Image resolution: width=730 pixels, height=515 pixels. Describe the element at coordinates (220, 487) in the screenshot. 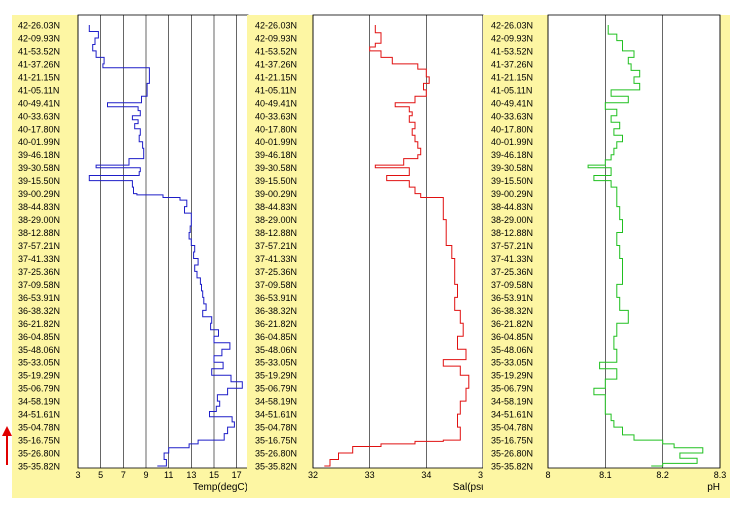

I see `temperature-axis-label: Temp(degC)` at that location.